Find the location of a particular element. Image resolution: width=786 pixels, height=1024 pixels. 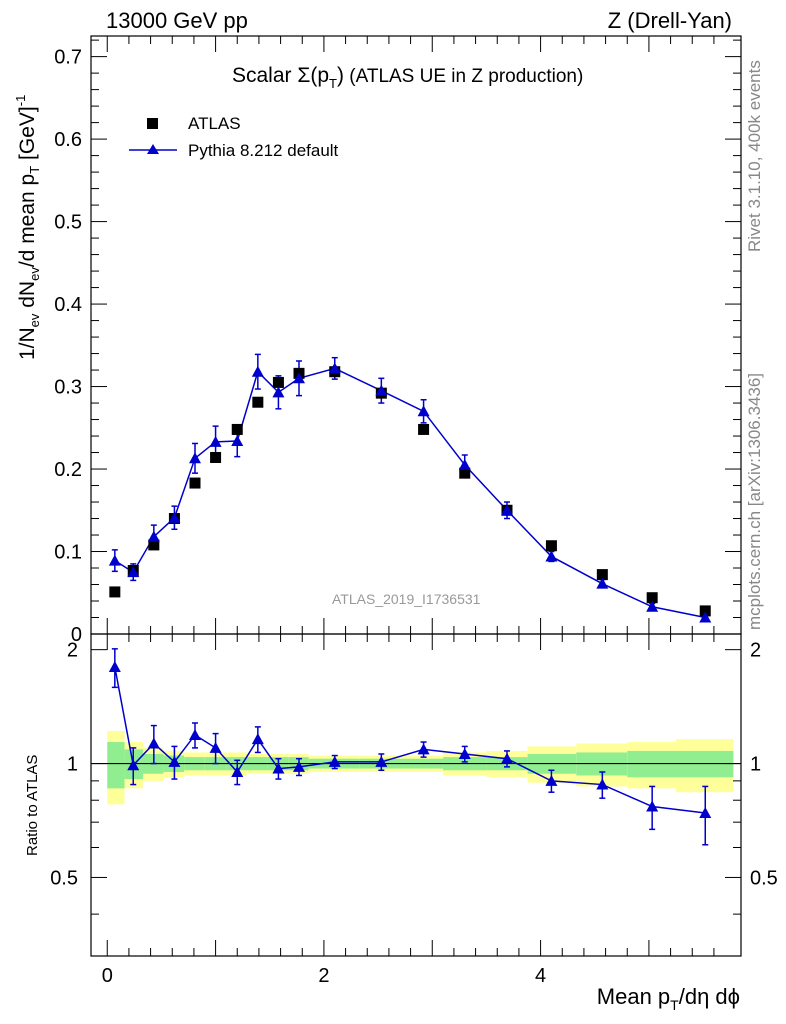

y-tick-label: 0.1 is located at coordinates (68, 553).